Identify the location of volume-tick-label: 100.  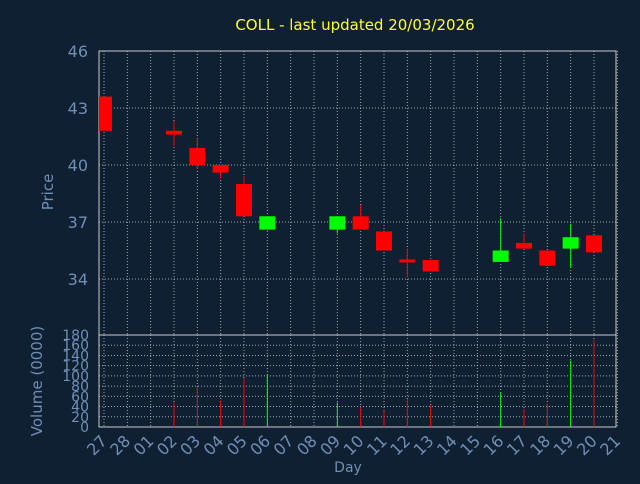
(75, 377).